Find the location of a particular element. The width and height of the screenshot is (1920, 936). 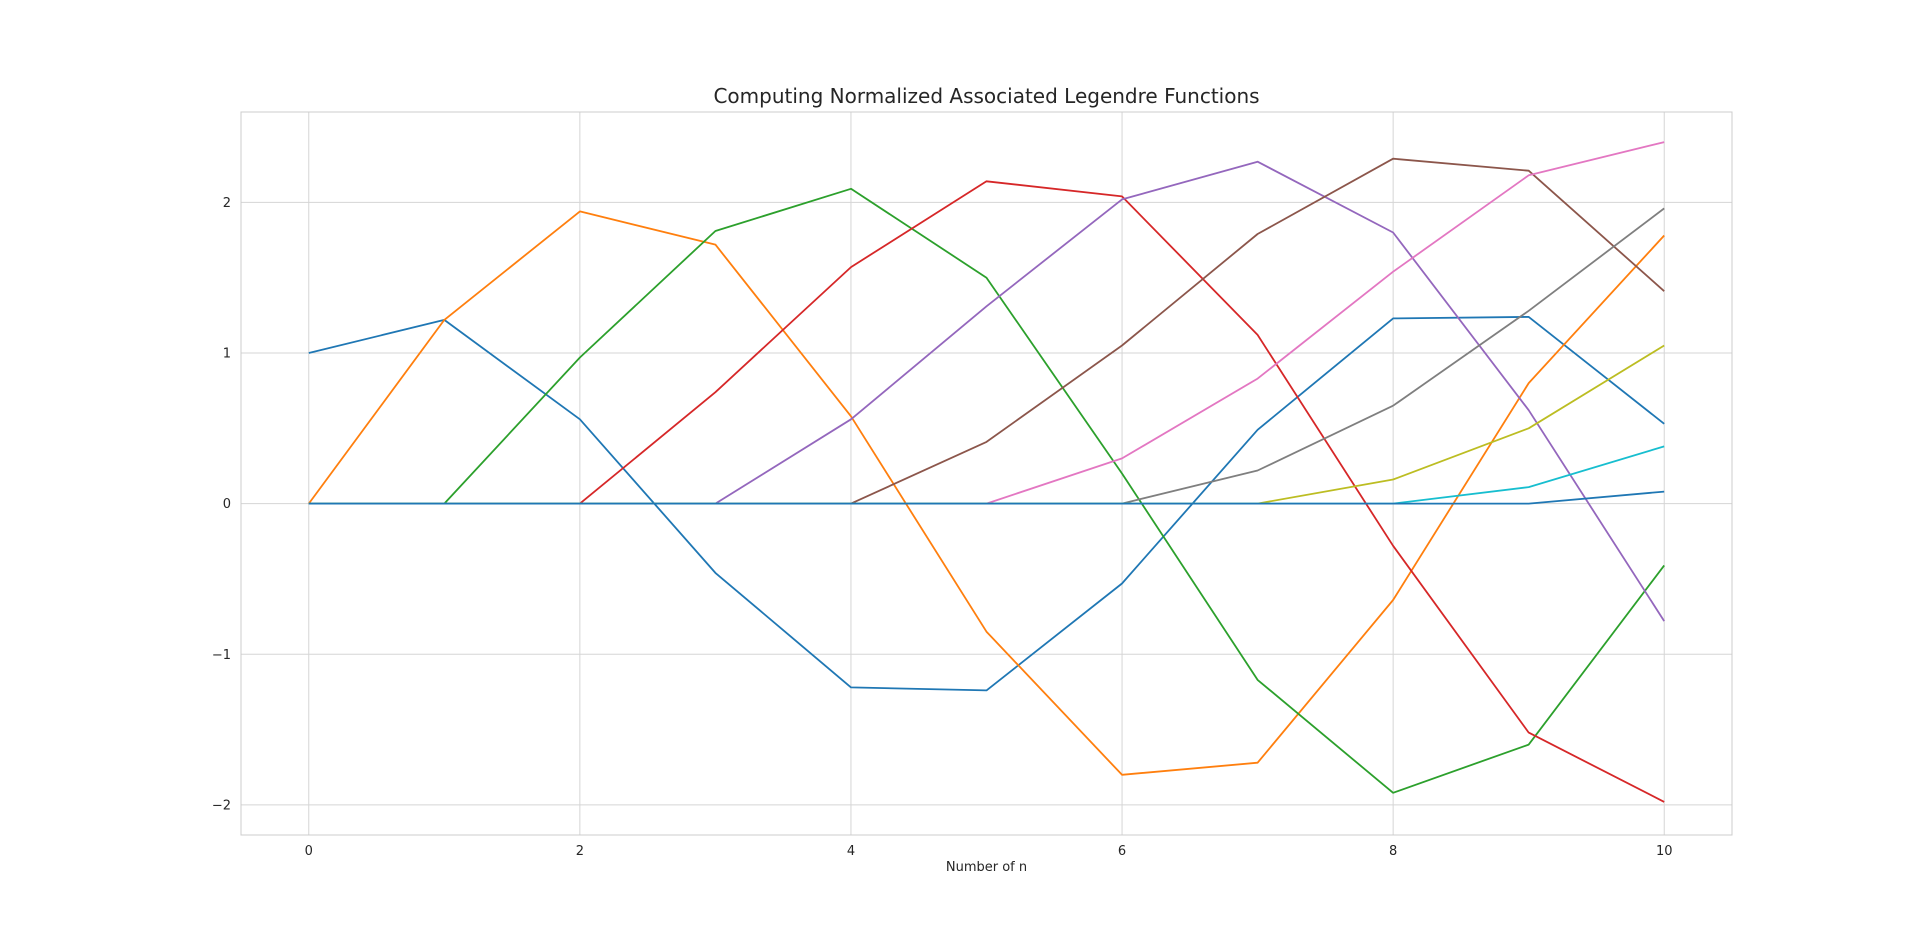

x-tick-label: 0 is located at coordinates (309, 851).